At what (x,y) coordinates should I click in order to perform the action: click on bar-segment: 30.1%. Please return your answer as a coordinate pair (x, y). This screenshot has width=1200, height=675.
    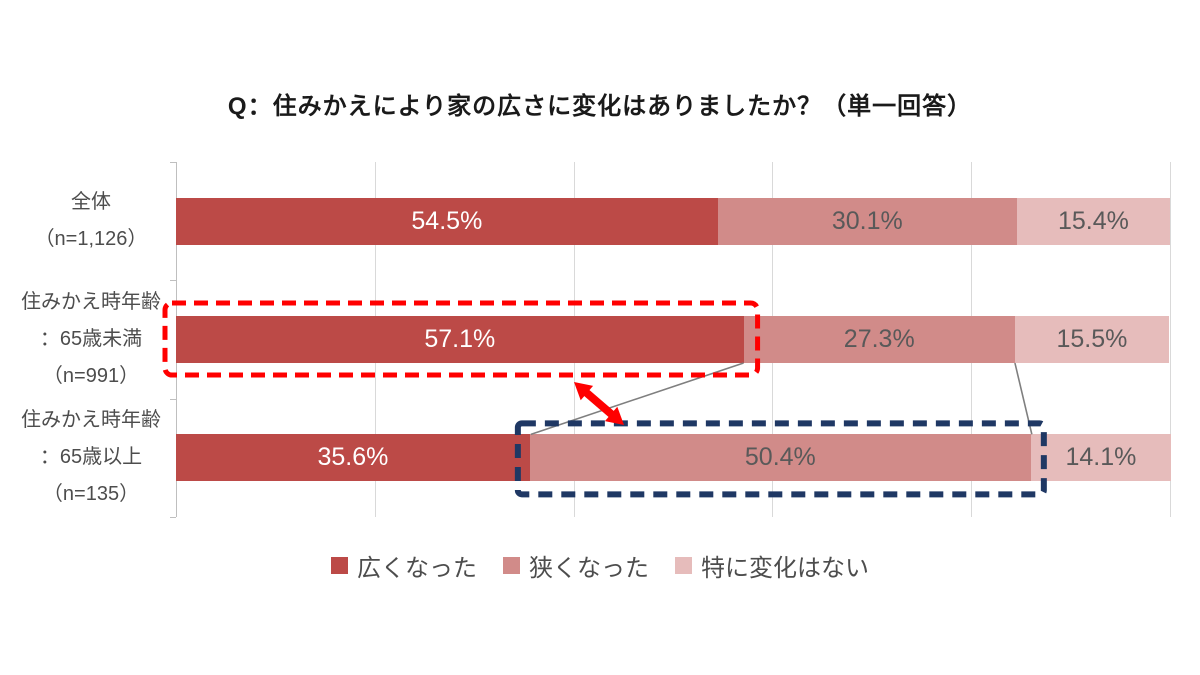
    Looking at the image, I should click on (867, 221).